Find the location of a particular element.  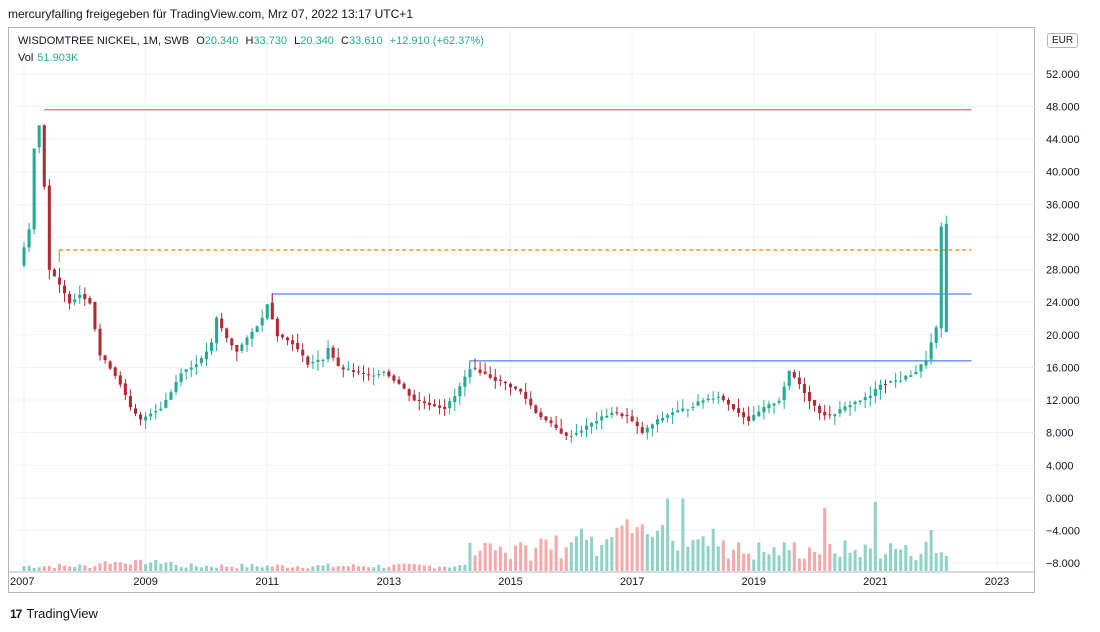

volume-legend: Vol 51.903K is located at coordinates (48, 58).